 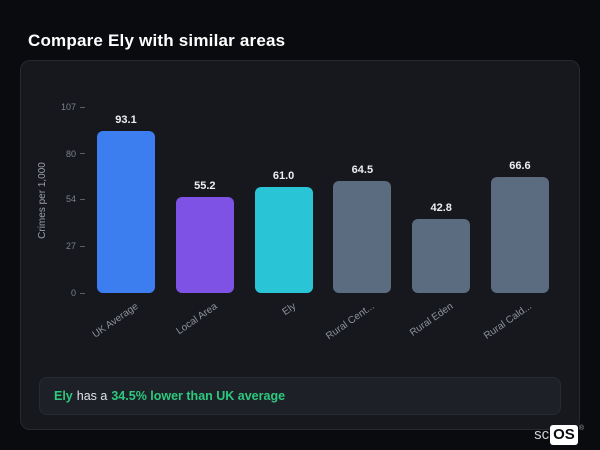 I want to click on x-axis-label: Ely, so click(x=289, y=309).